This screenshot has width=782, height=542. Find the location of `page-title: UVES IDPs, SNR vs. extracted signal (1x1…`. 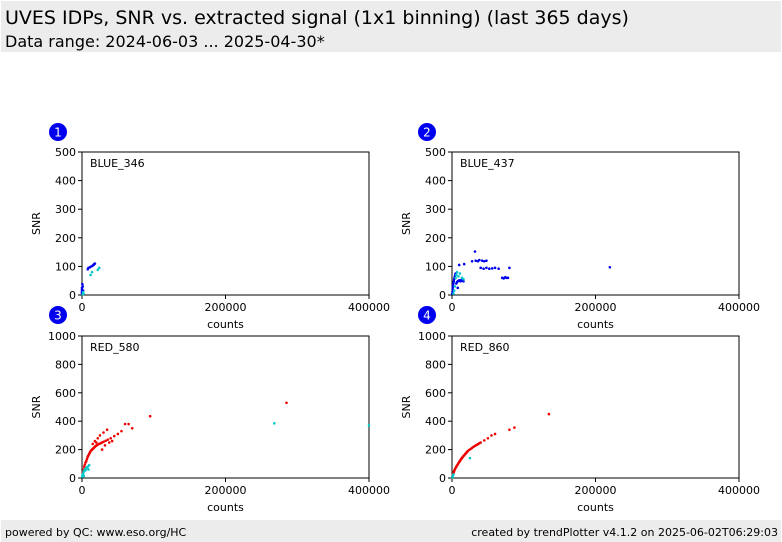

page-title: UVES IDPs, SNR vs. extracted signal (1x1… is located at coordinates (317, 18).